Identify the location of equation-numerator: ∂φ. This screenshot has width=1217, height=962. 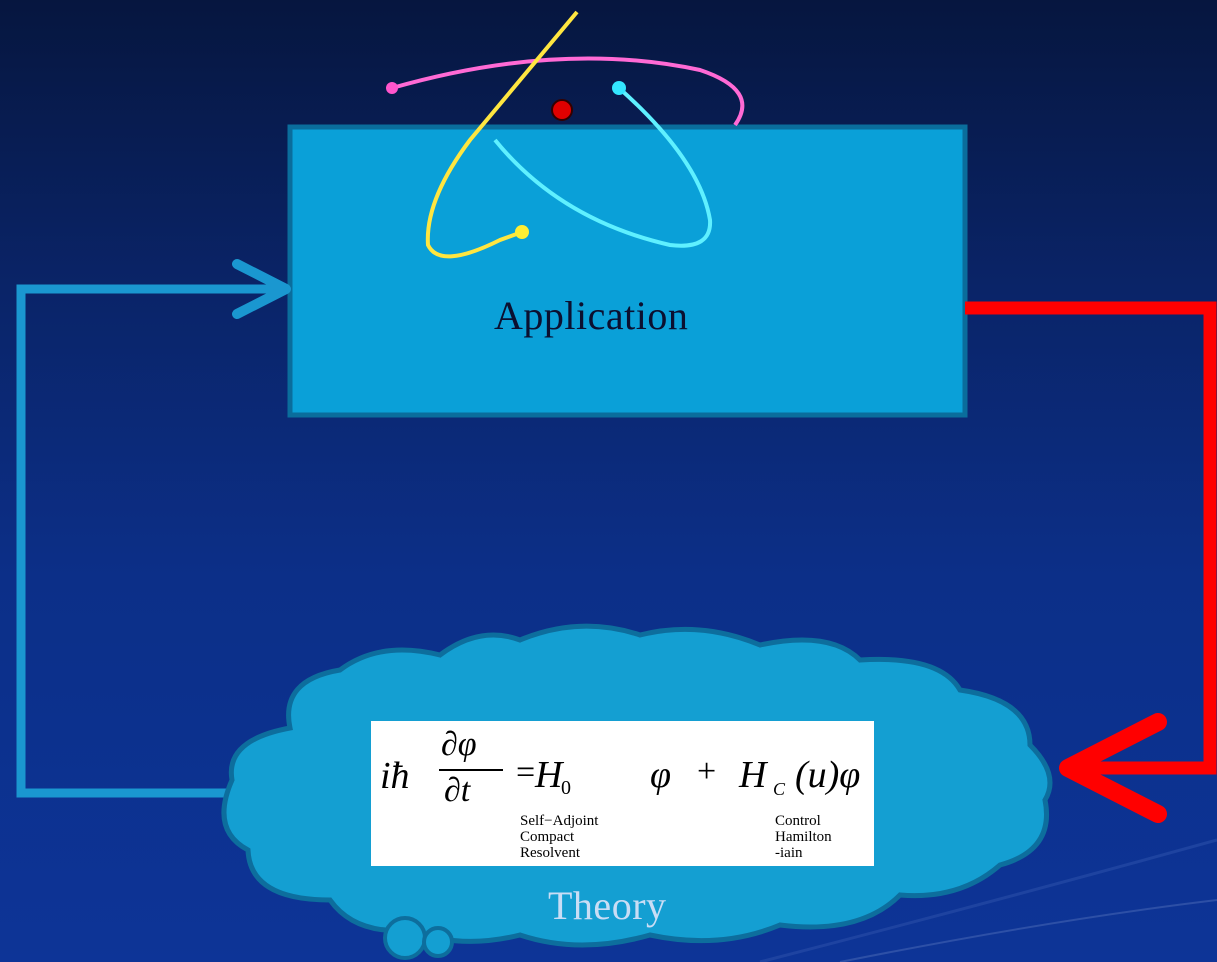
(459, 744).